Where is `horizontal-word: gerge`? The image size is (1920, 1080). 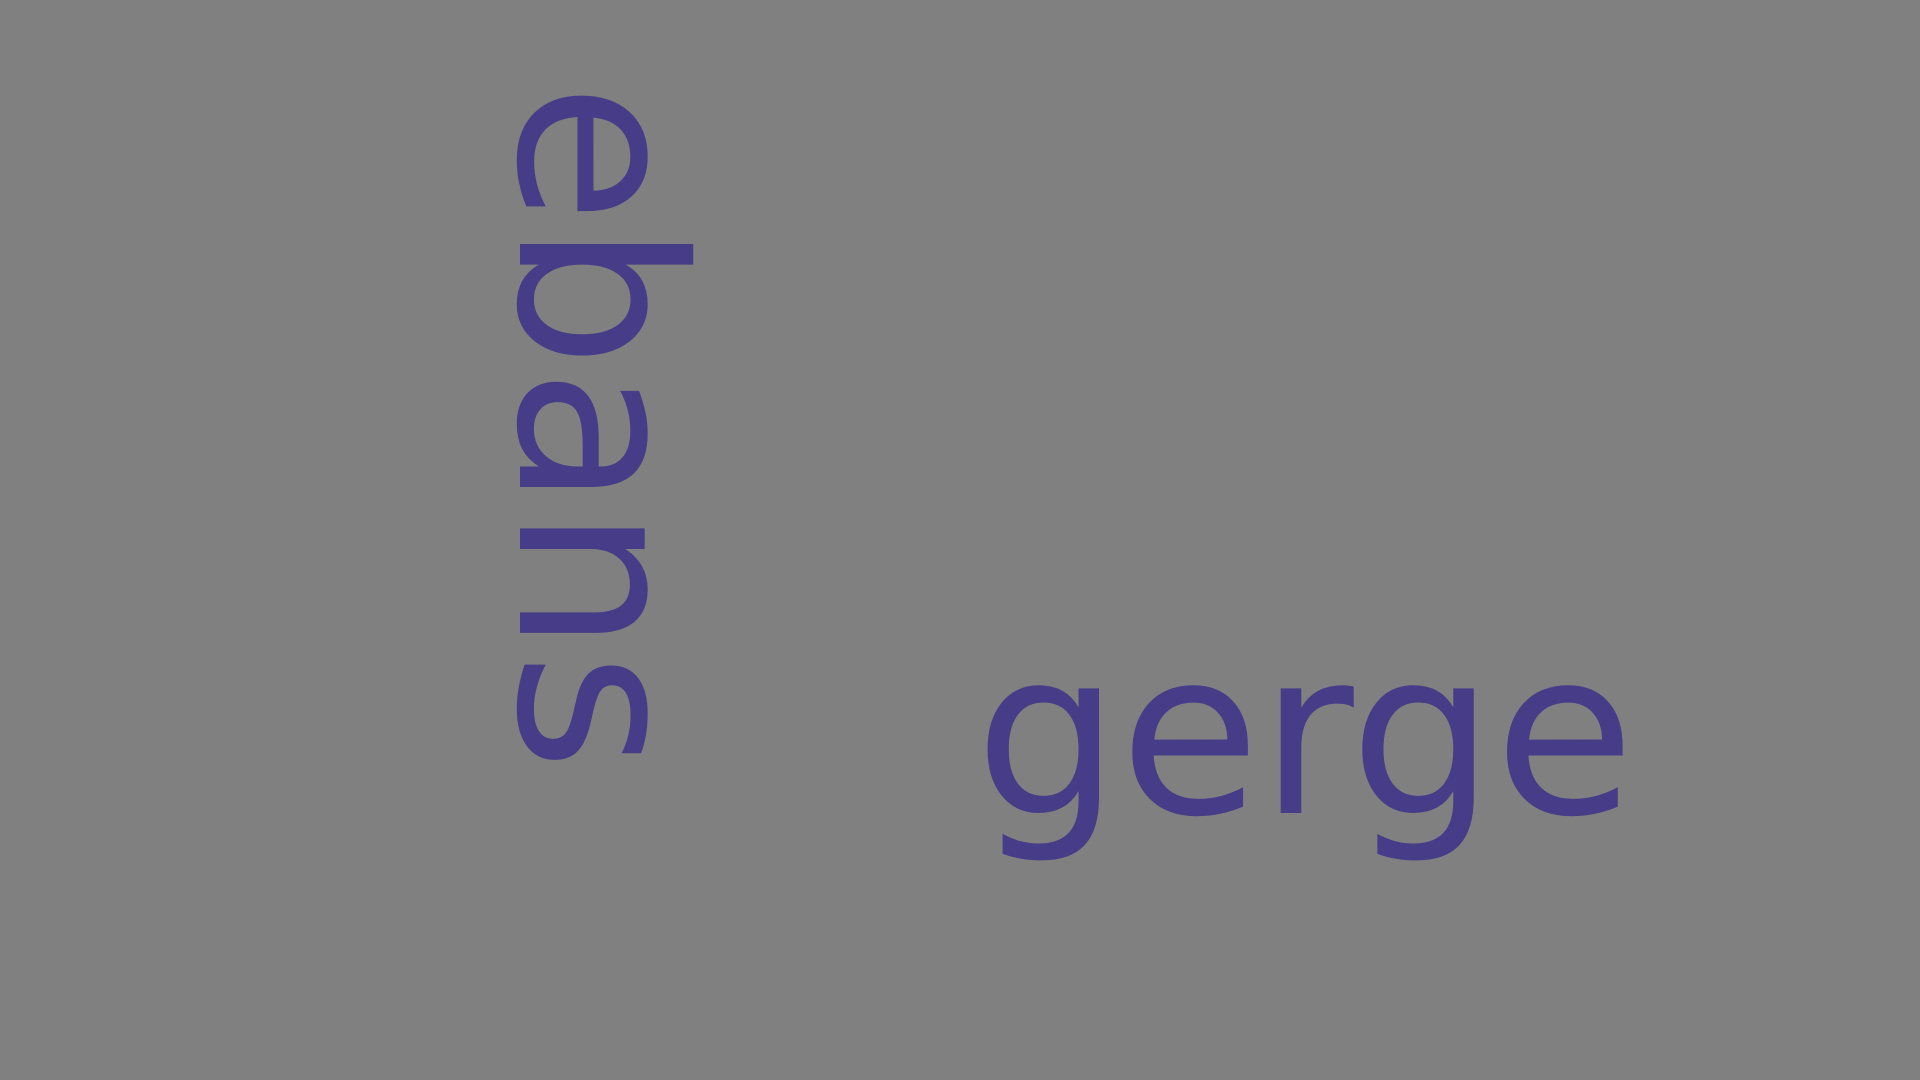 horizontal-word: gerge is located at coordinates (1305, 734).